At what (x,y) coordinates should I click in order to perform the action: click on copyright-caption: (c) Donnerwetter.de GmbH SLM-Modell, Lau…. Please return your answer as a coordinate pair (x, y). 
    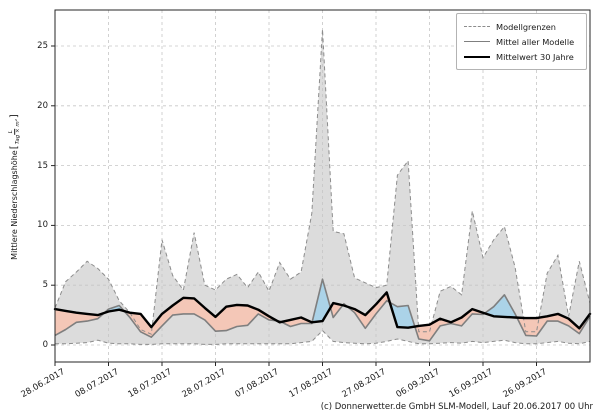
    Looking at the image, I should click on (456, 407).